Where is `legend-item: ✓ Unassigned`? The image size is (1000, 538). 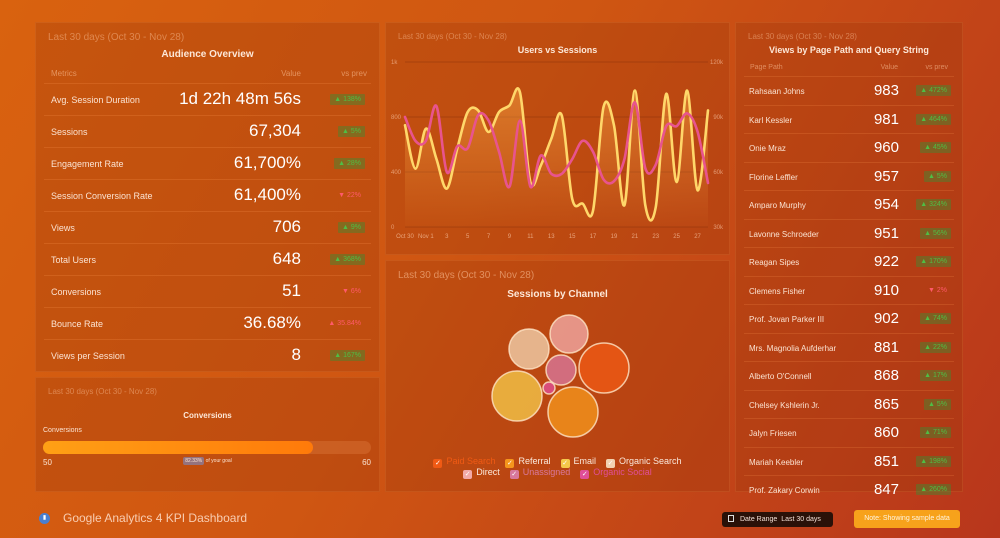
legend-item: ✓ Unassigned is located at coordinates (540, 473).